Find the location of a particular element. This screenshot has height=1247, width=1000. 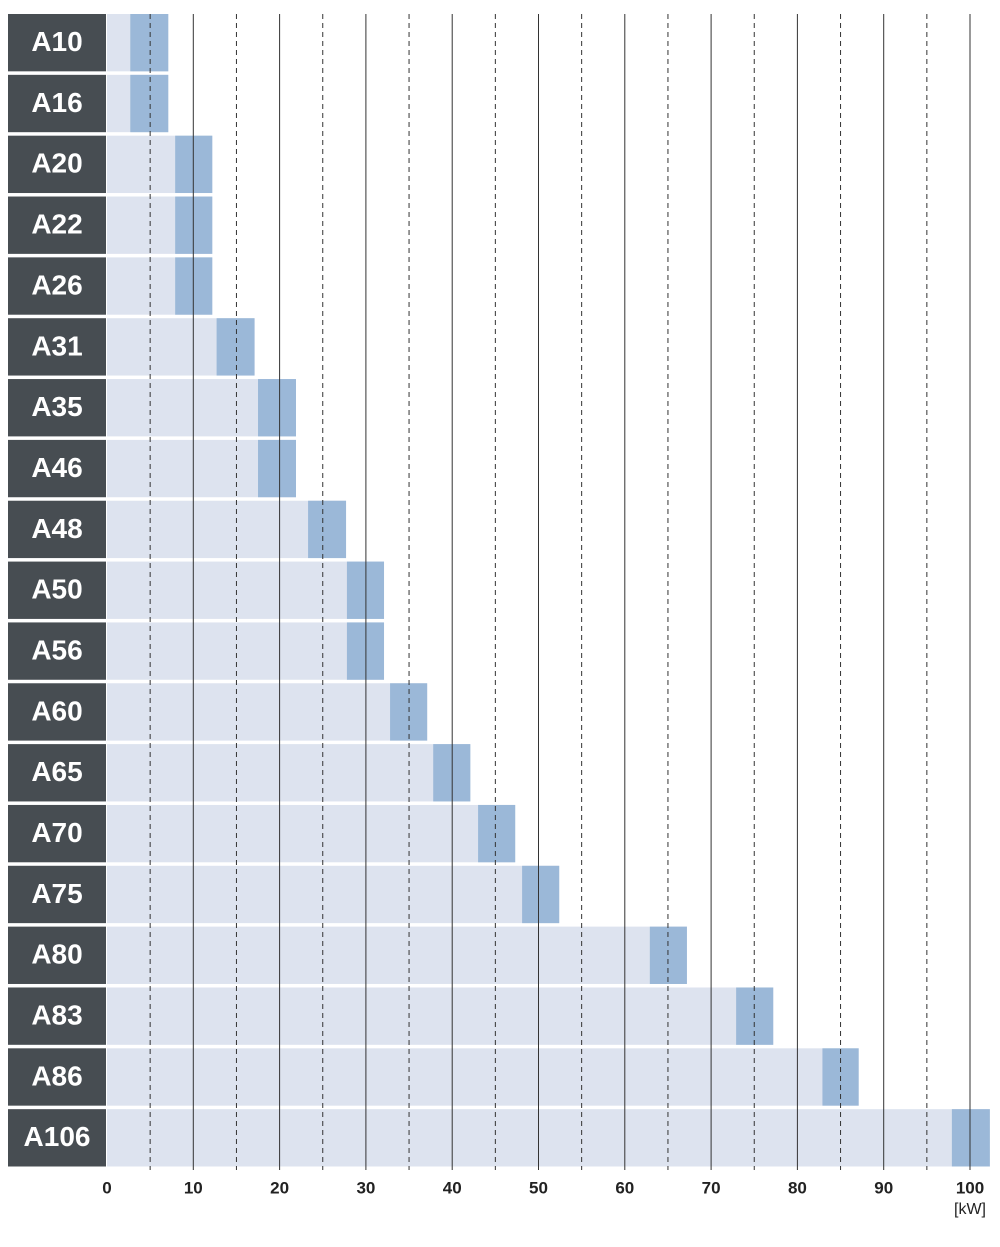

category-label: A31 is located at coordinates (56, 345).